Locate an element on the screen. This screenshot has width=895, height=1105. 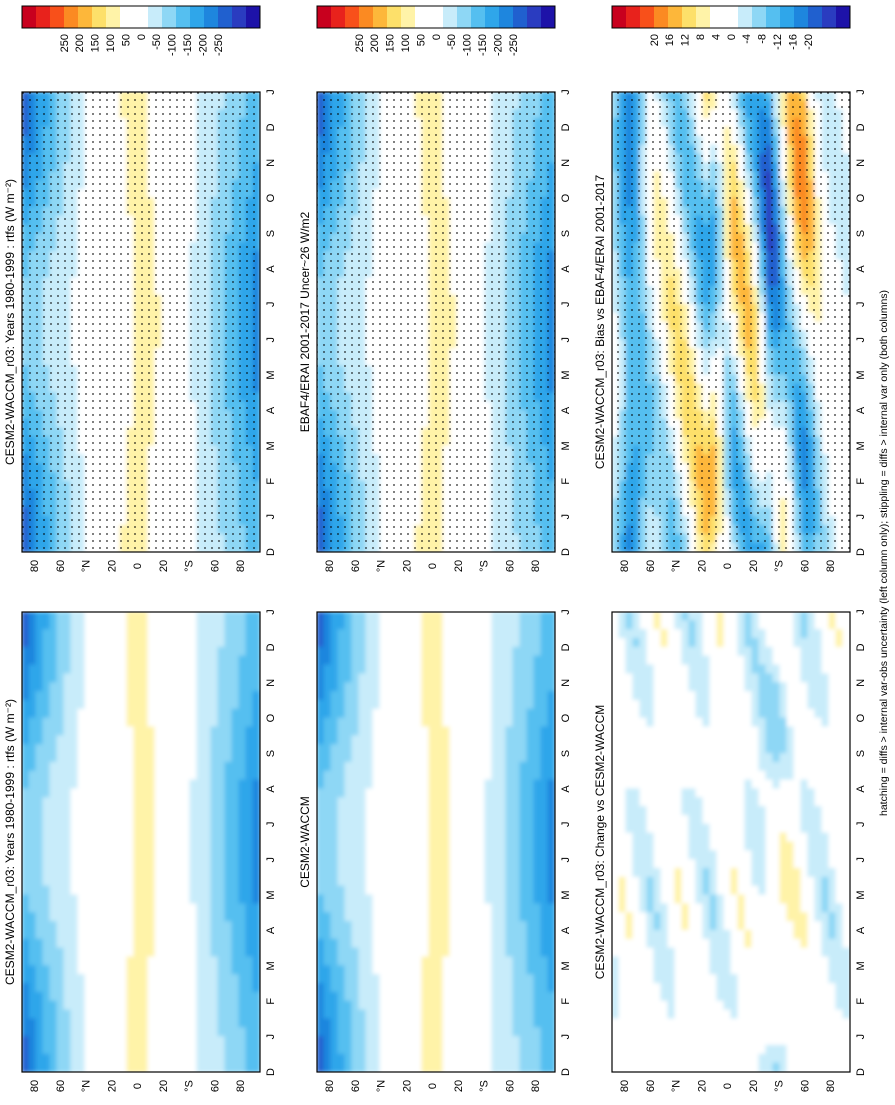
stipple-overlay is located at coordinates (141, 322).